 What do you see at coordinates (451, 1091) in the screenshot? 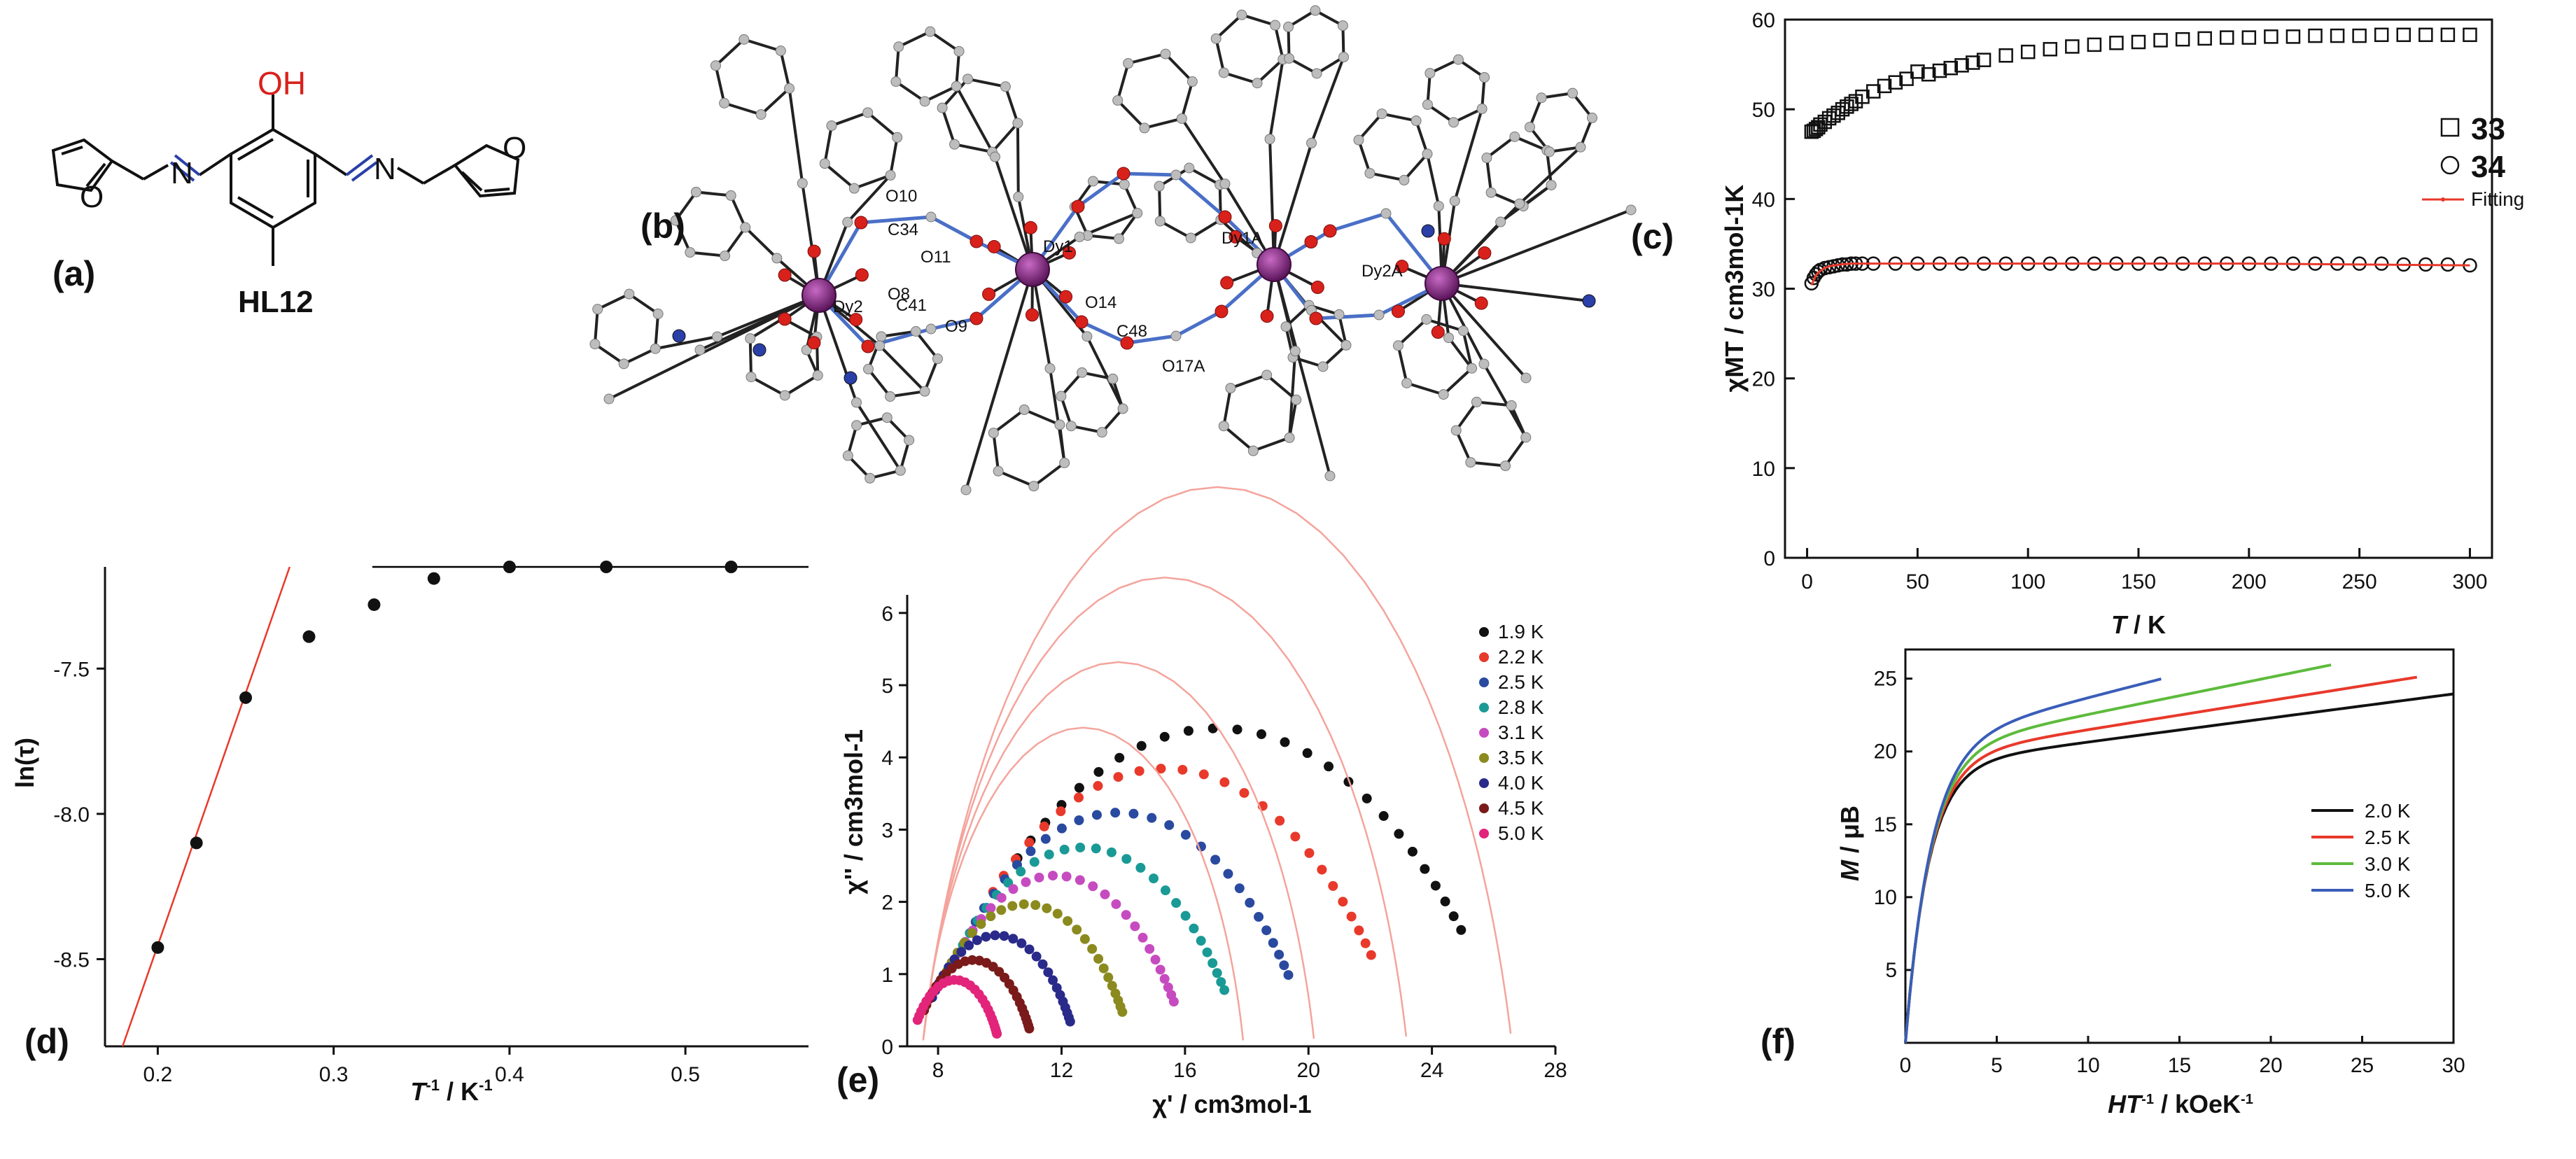
I see `x-axis-label: T-1 / K-1` at bounding box center [451, 1091].